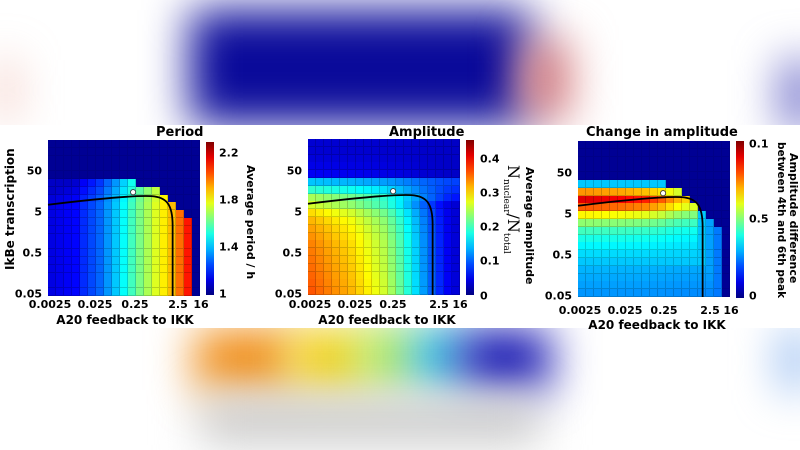 This screenshot has width=800, height=450. Describe the element at coordinates (229, 200) in the screenshot. I see `colorbar-tick: 1.8` at that location.